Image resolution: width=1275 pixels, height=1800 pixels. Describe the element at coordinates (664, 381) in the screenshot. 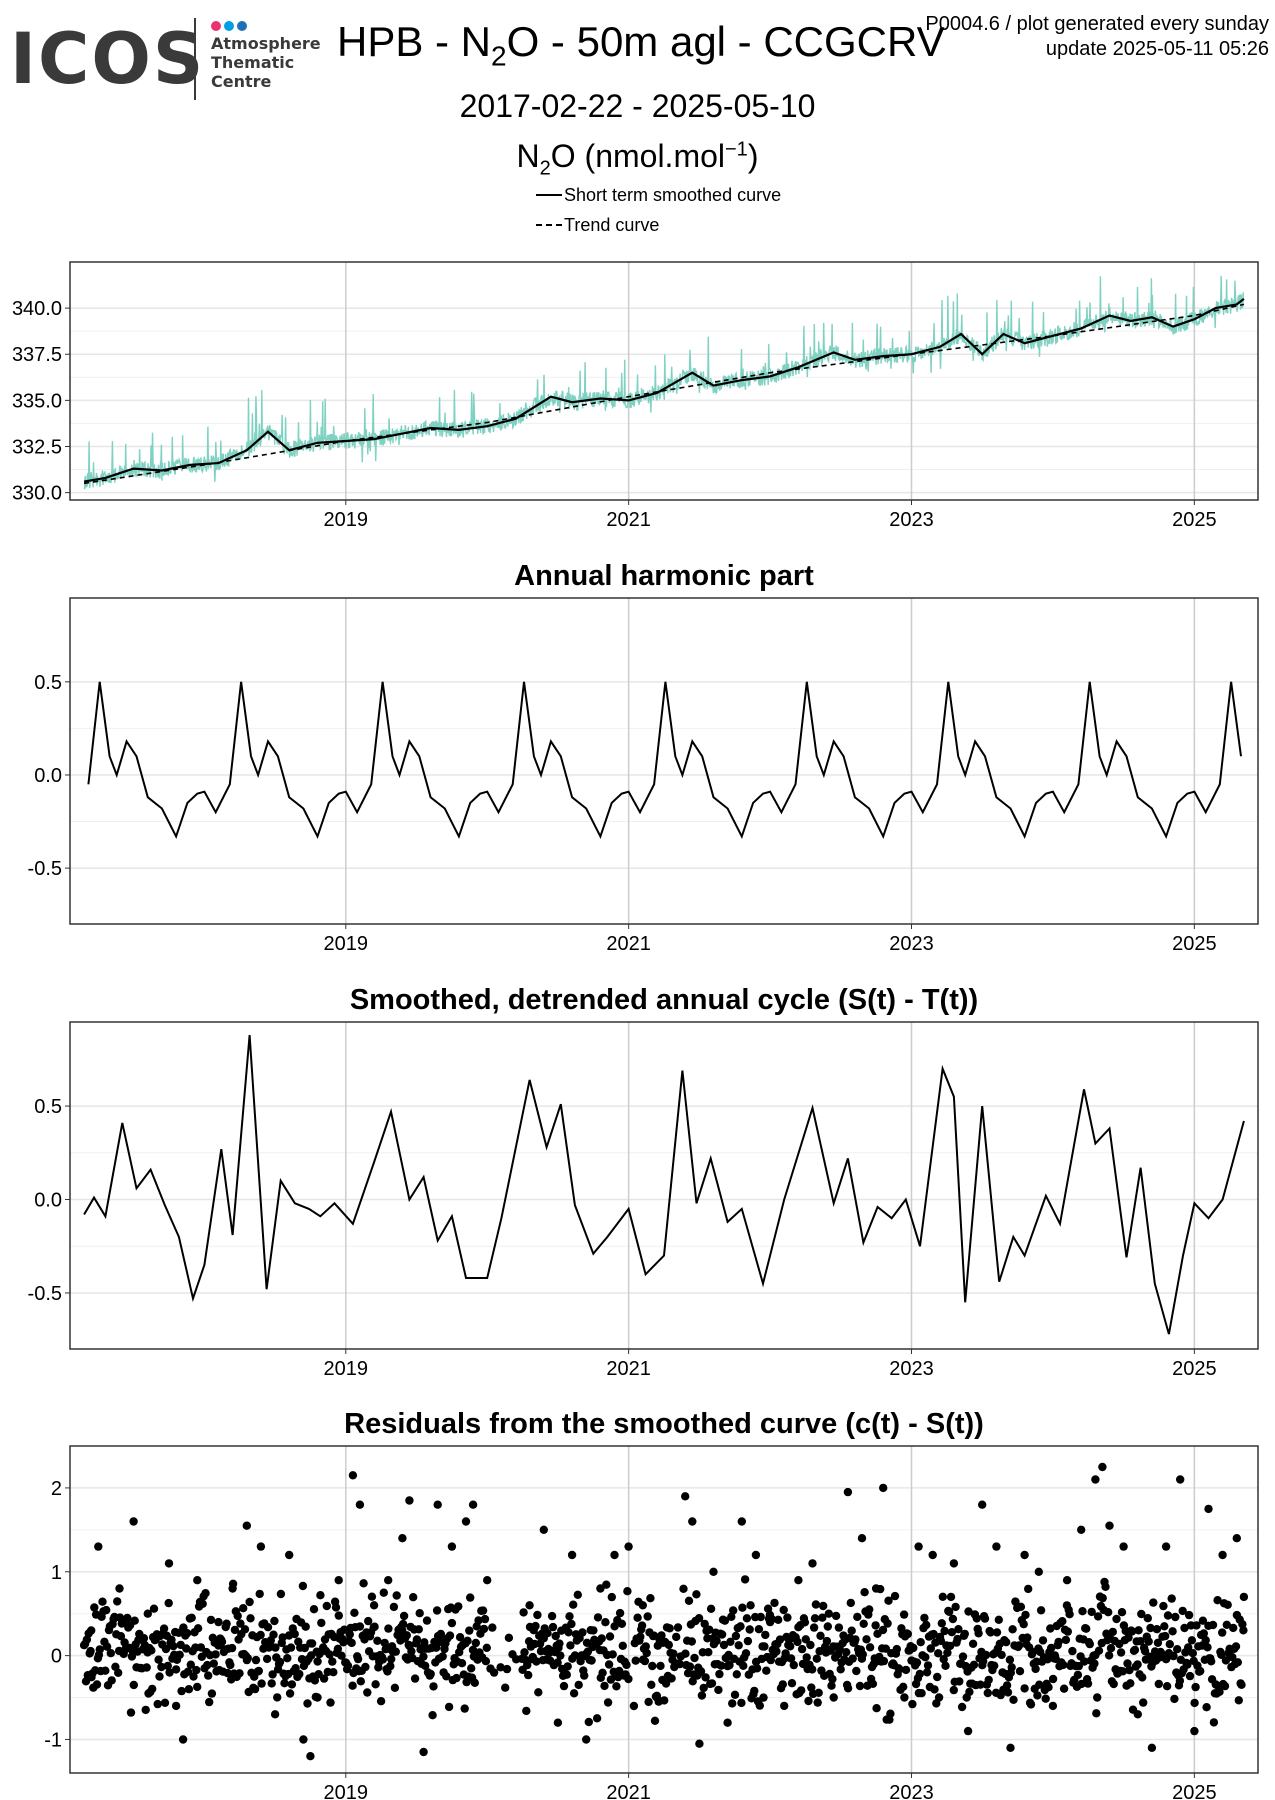

I see `panel-1-frame` at that location.